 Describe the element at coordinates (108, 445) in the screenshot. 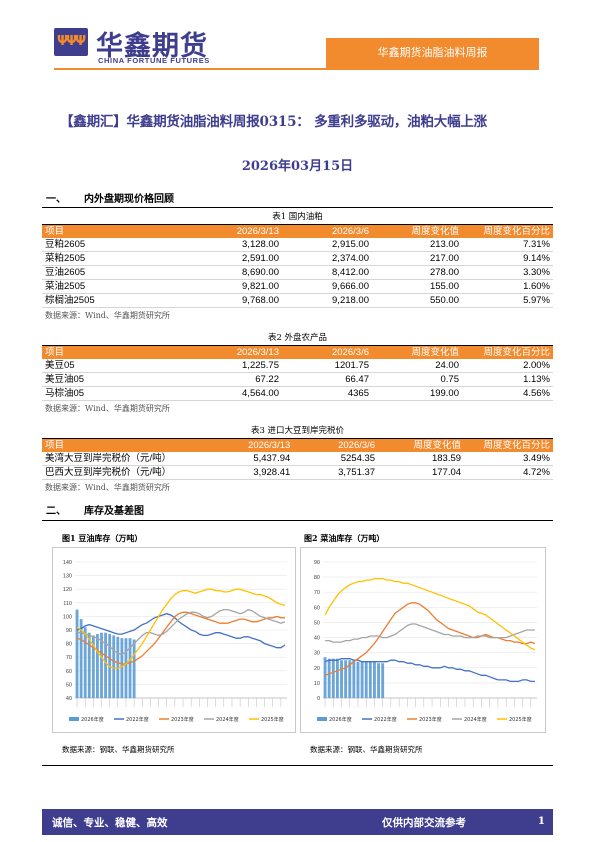

I see `column-header: 项目` at that location.